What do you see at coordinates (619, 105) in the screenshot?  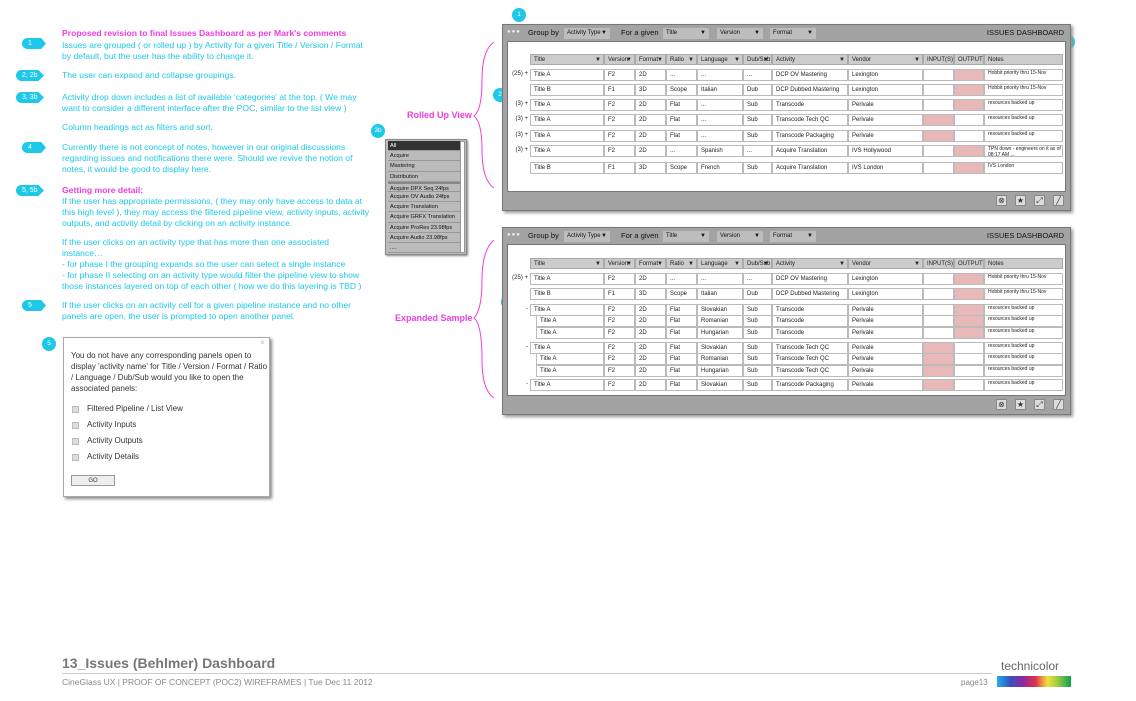 I see `table-cell-version: F2` at bounding box center [619, 105].